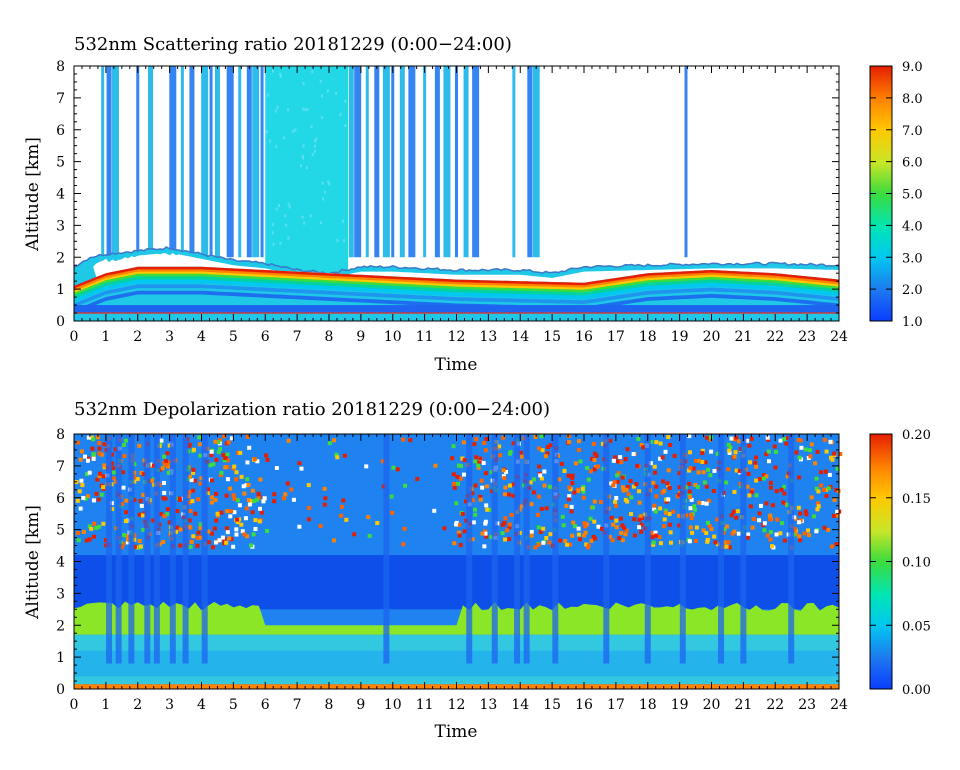 This screenshot has width=960, height=770. Describe the element at coordinates (456, 260) in the screenshot. I see `boundary-layer-top` at that location.